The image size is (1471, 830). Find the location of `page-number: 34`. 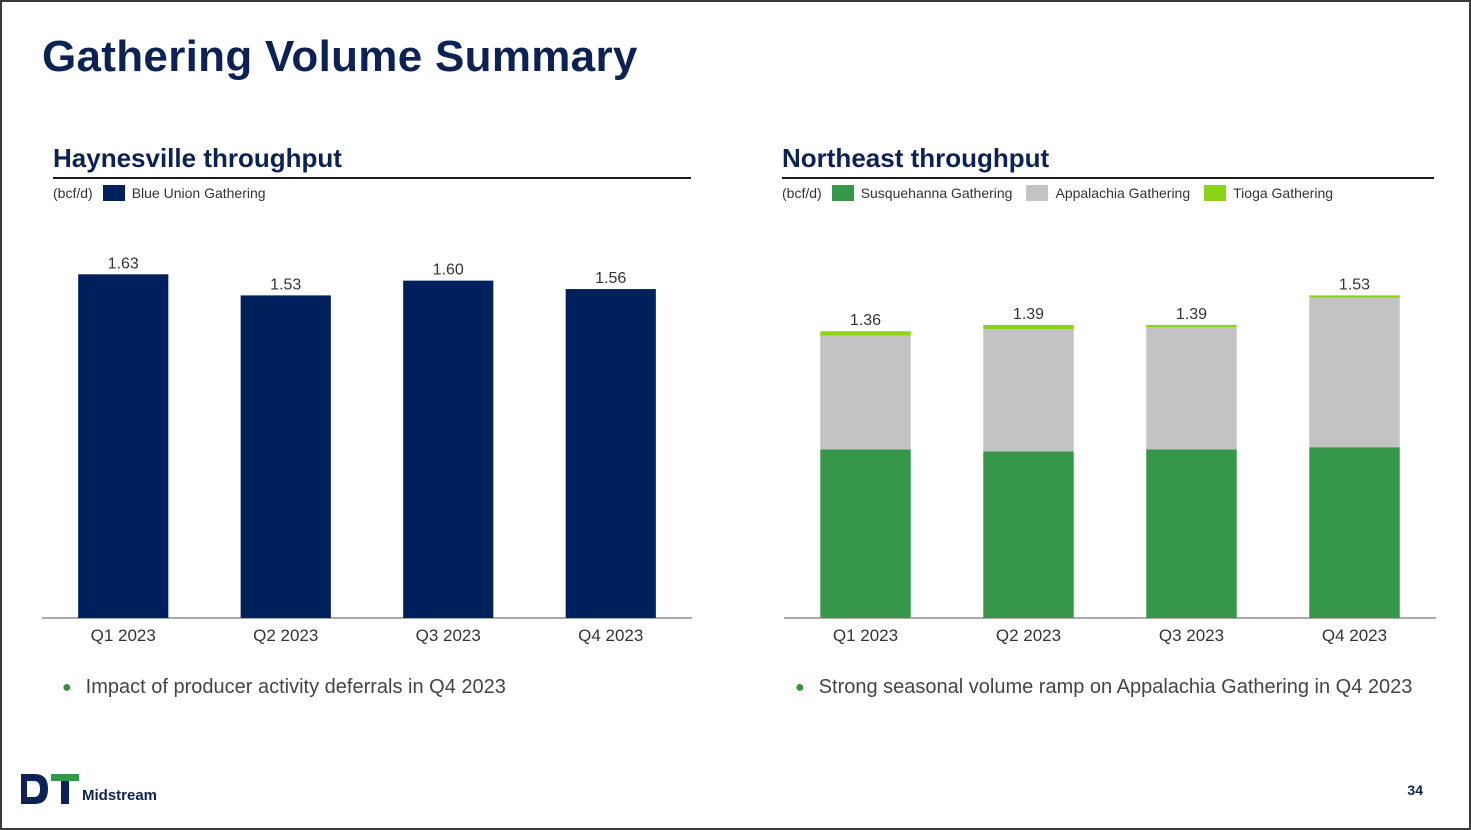

page-number: 34 is located at coordinates (1415, 790).